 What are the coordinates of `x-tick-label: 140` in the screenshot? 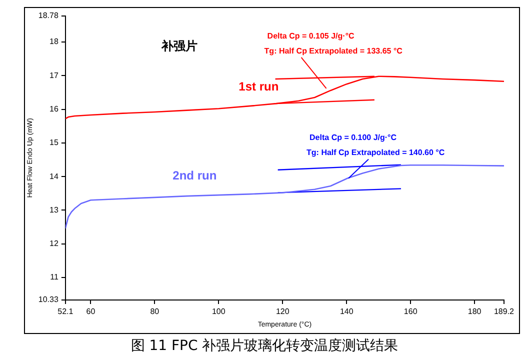 It's located at (347, 311).